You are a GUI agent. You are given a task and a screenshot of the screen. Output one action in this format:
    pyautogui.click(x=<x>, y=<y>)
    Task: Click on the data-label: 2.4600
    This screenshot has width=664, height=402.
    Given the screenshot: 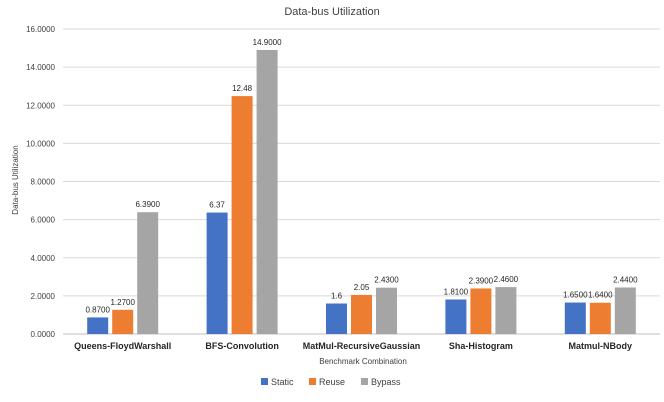 What is the action you would take?
    pyautogui.click(x=506, y=279)
    